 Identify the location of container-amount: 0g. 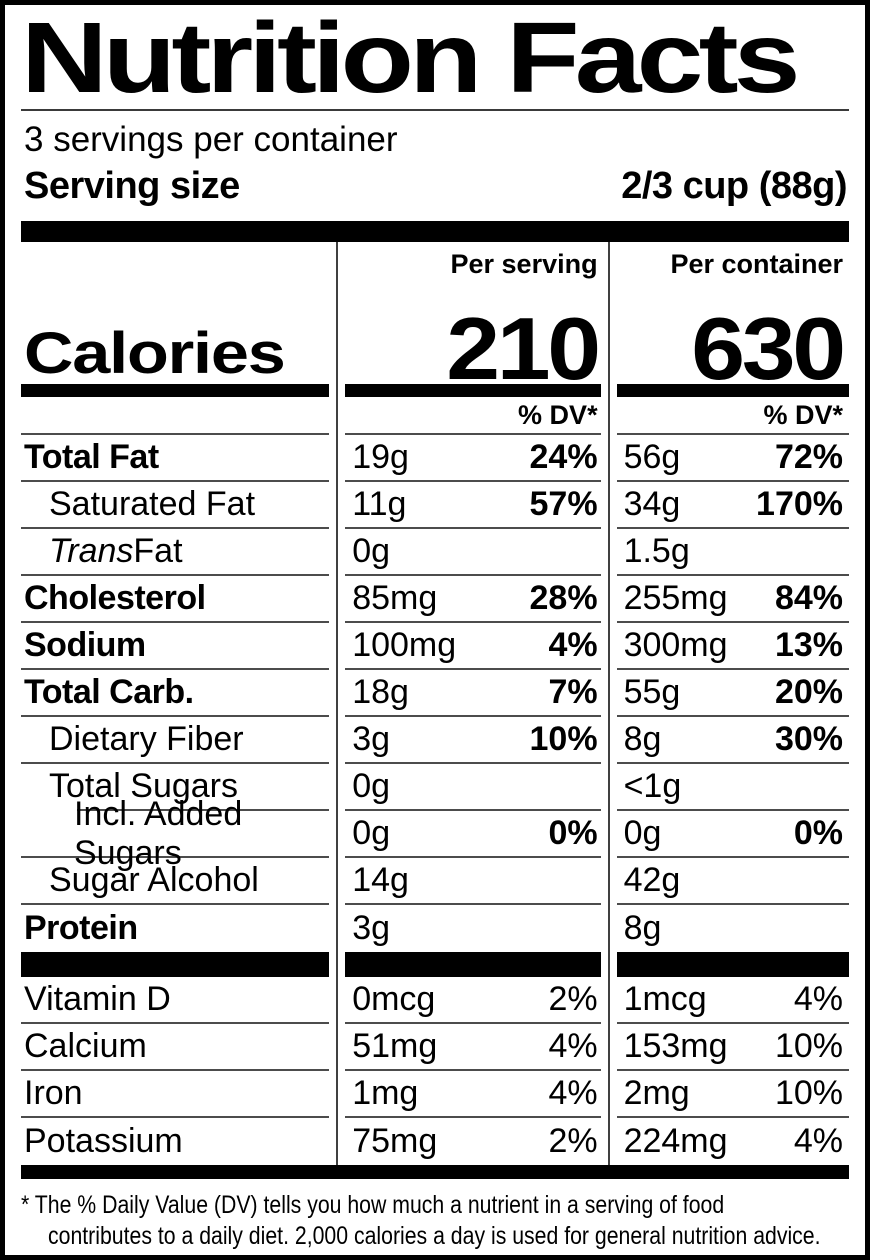
(642, 833).